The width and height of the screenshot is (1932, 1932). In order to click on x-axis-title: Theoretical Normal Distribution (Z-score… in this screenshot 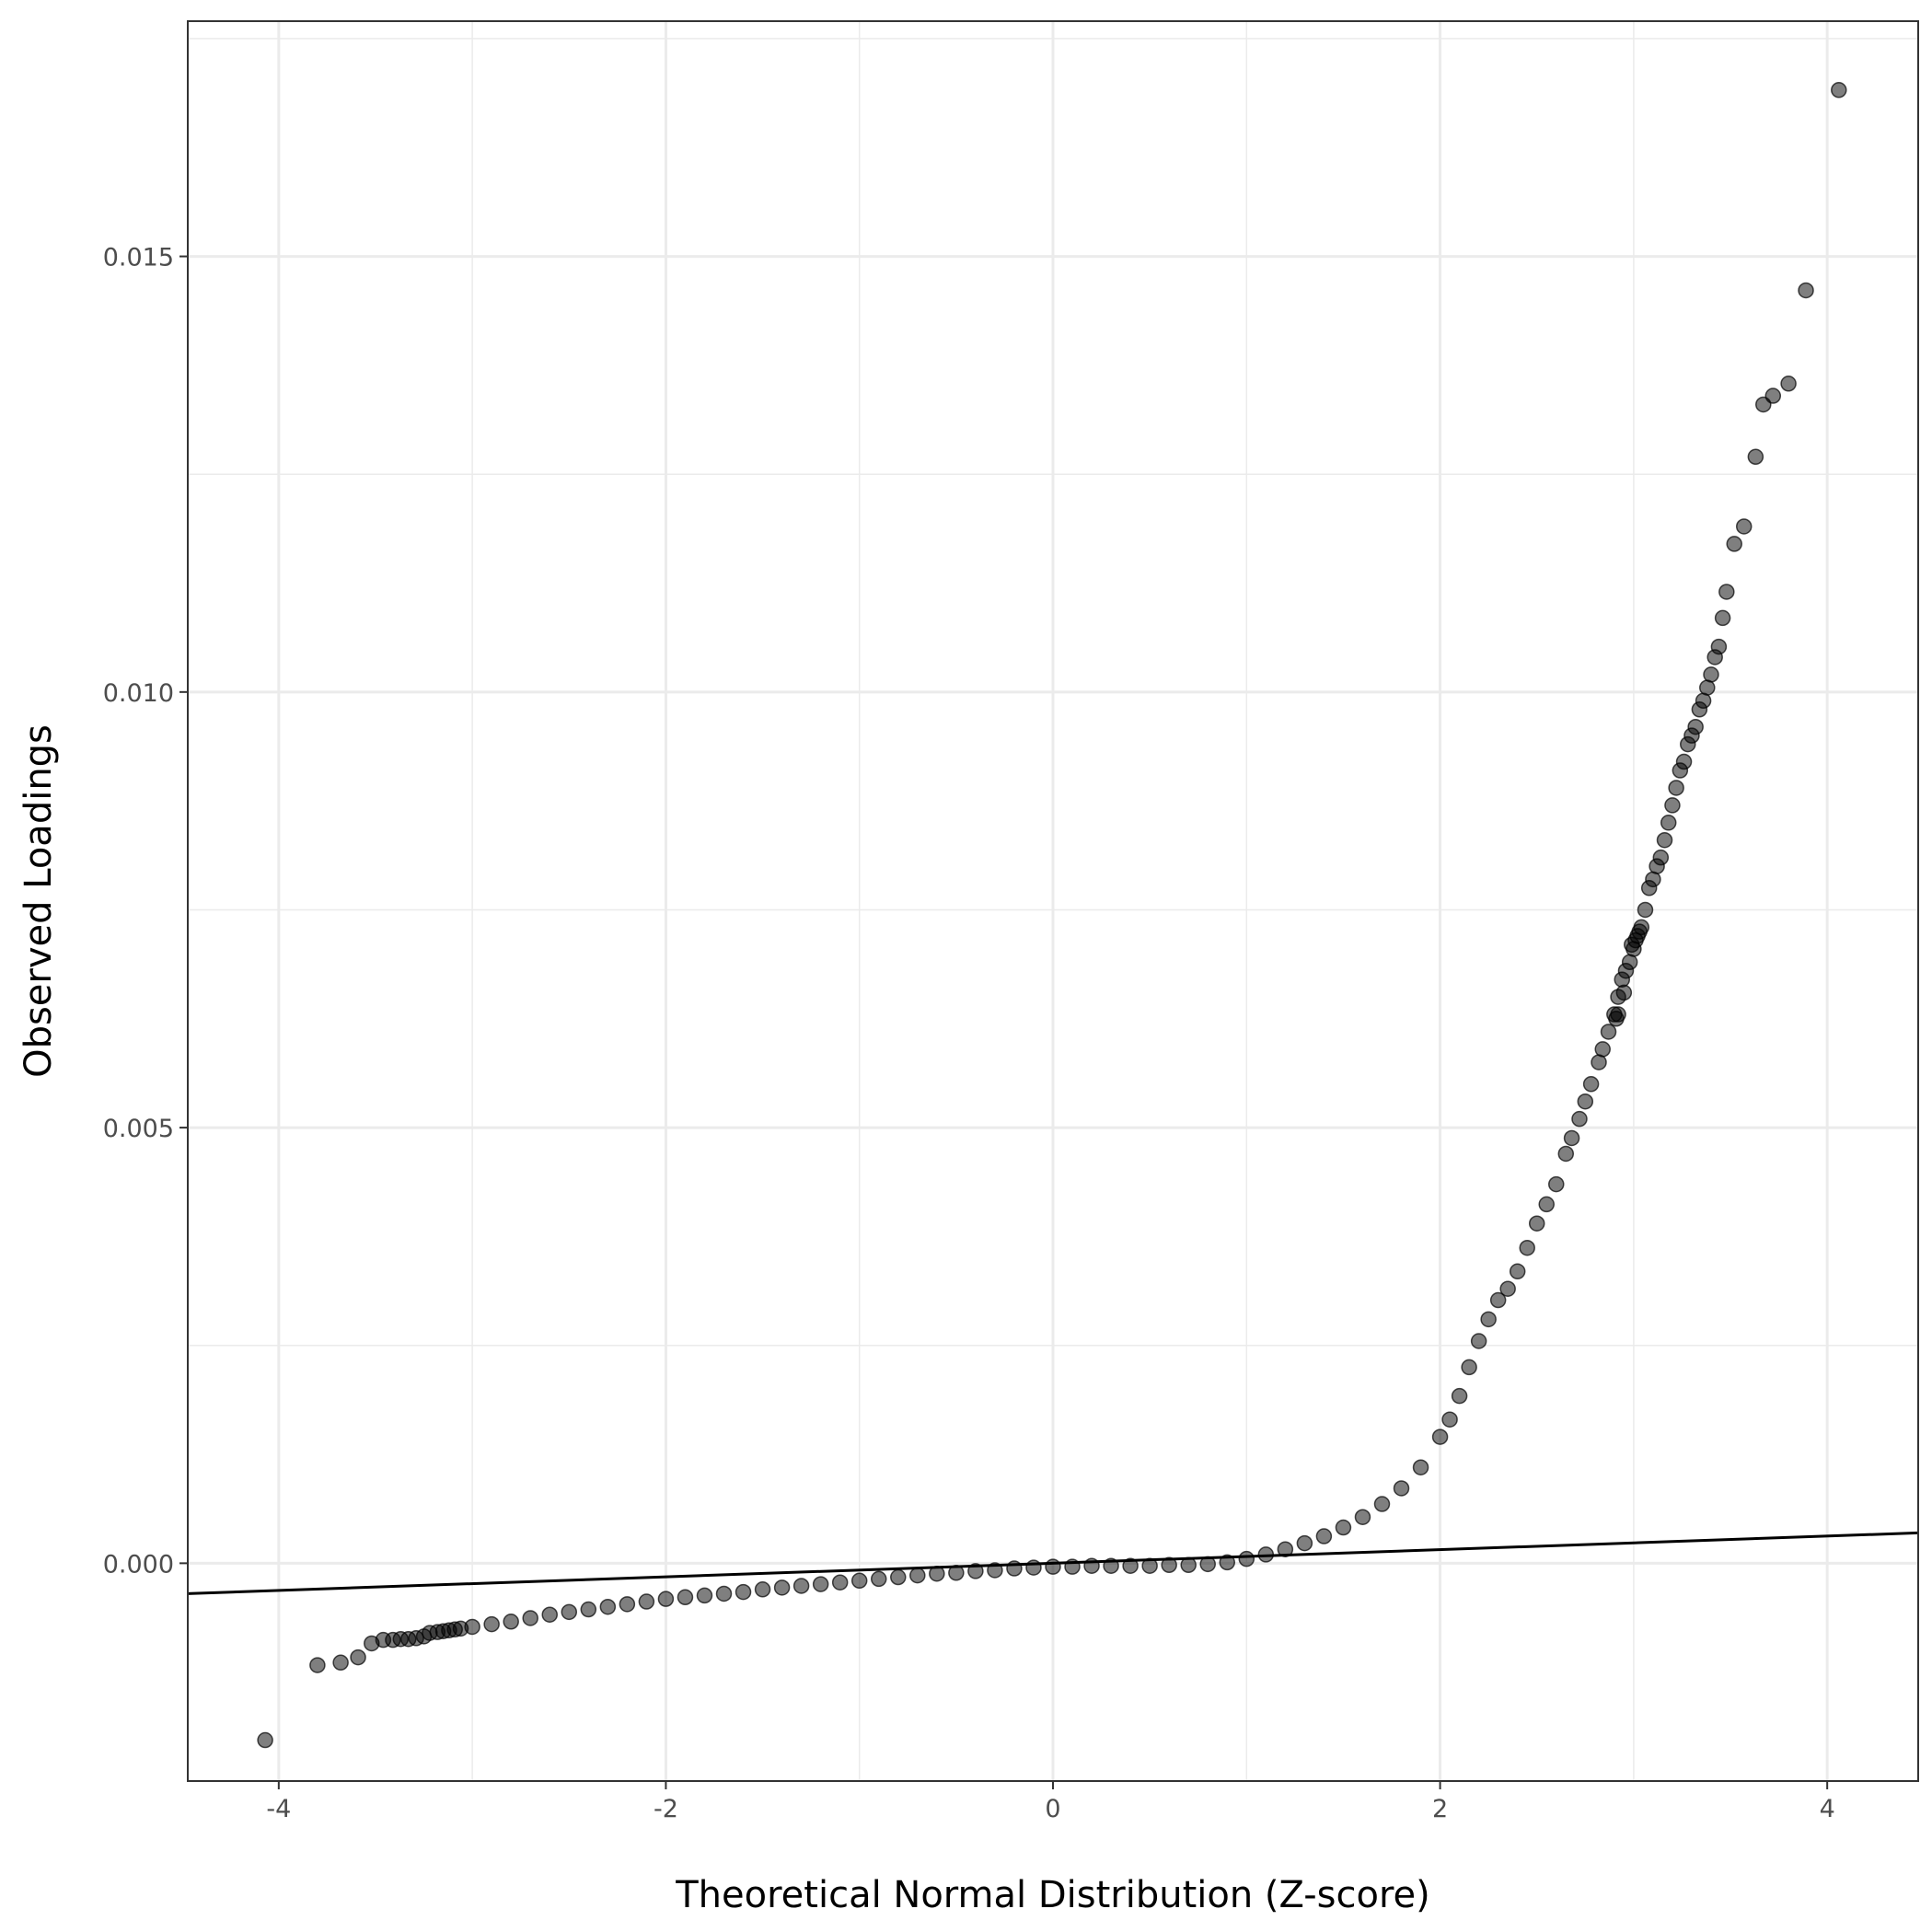, I will do `click(1052, 1895)`.